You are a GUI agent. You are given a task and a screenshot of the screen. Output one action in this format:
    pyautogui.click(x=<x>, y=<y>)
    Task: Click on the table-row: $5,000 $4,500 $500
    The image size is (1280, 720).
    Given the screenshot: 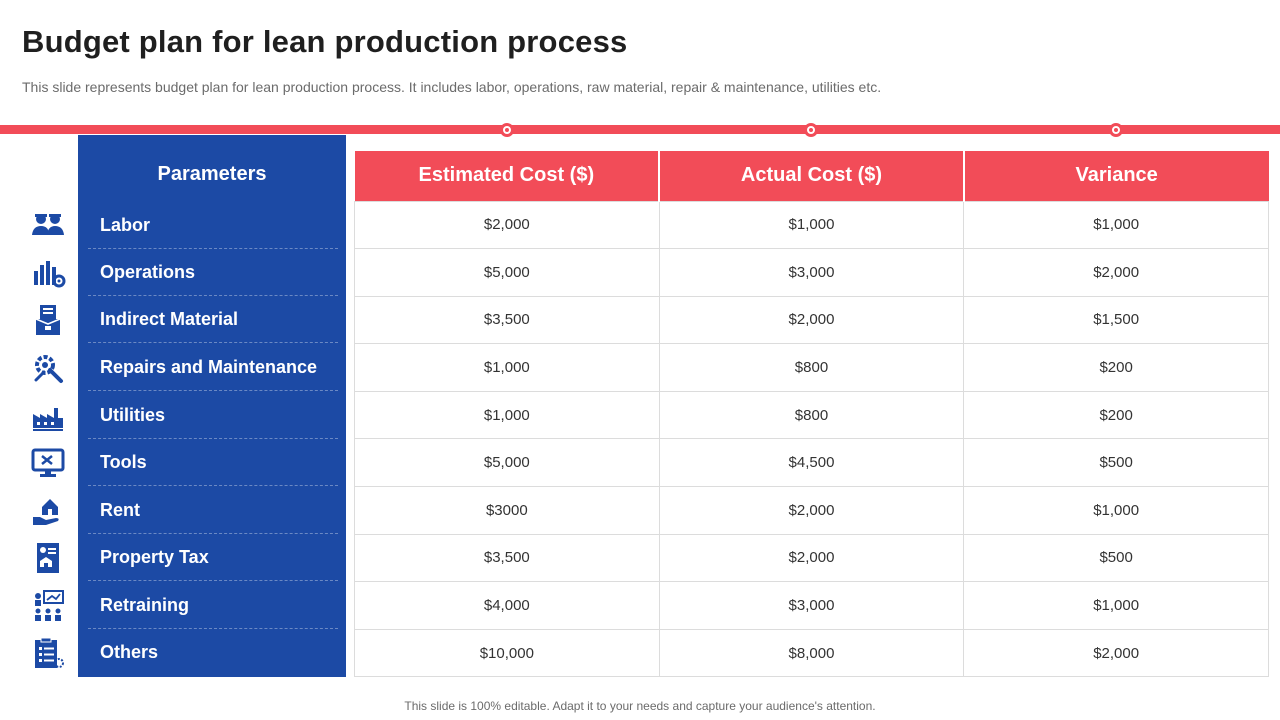 What is the action you would take?
    pyautogui.click(x=811, y=463)
    